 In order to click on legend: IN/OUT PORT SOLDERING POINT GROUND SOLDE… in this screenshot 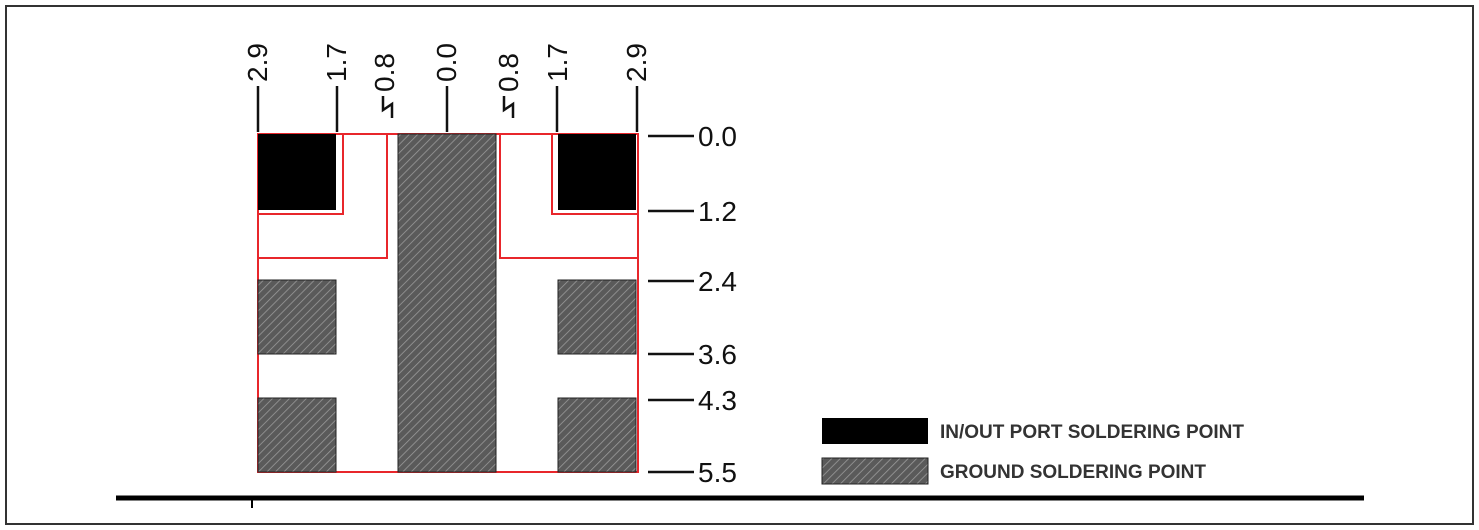, I will do `click(1032, 451)`.